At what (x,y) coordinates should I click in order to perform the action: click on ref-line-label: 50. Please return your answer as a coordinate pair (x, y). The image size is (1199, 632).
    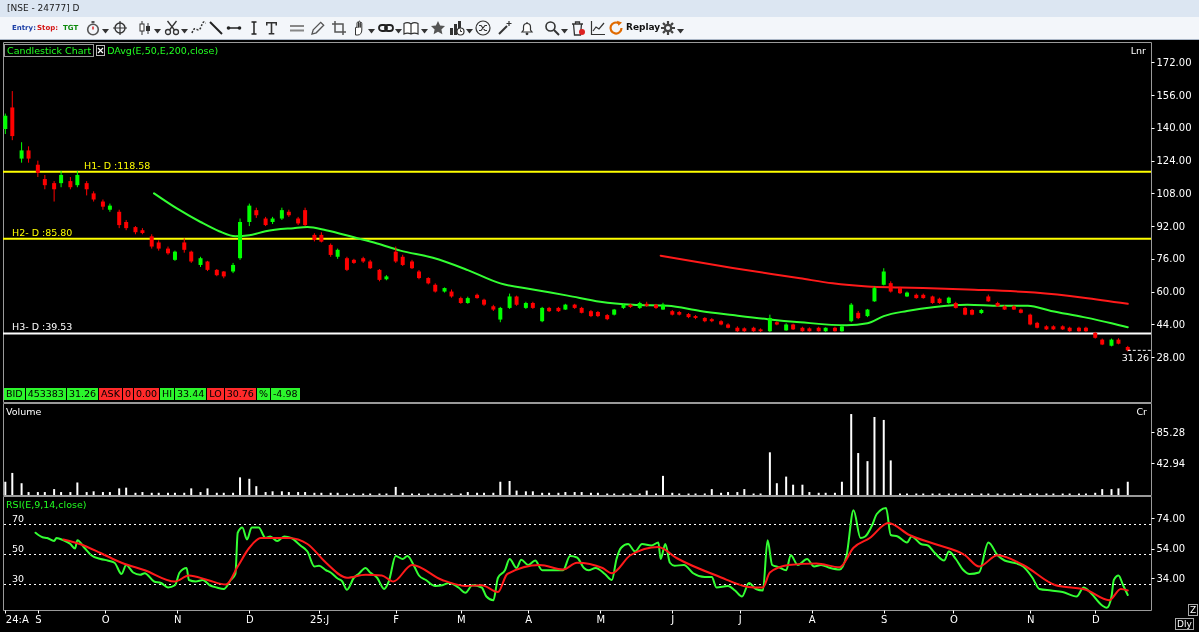
    Looking at the image, I should click on (18, 548).